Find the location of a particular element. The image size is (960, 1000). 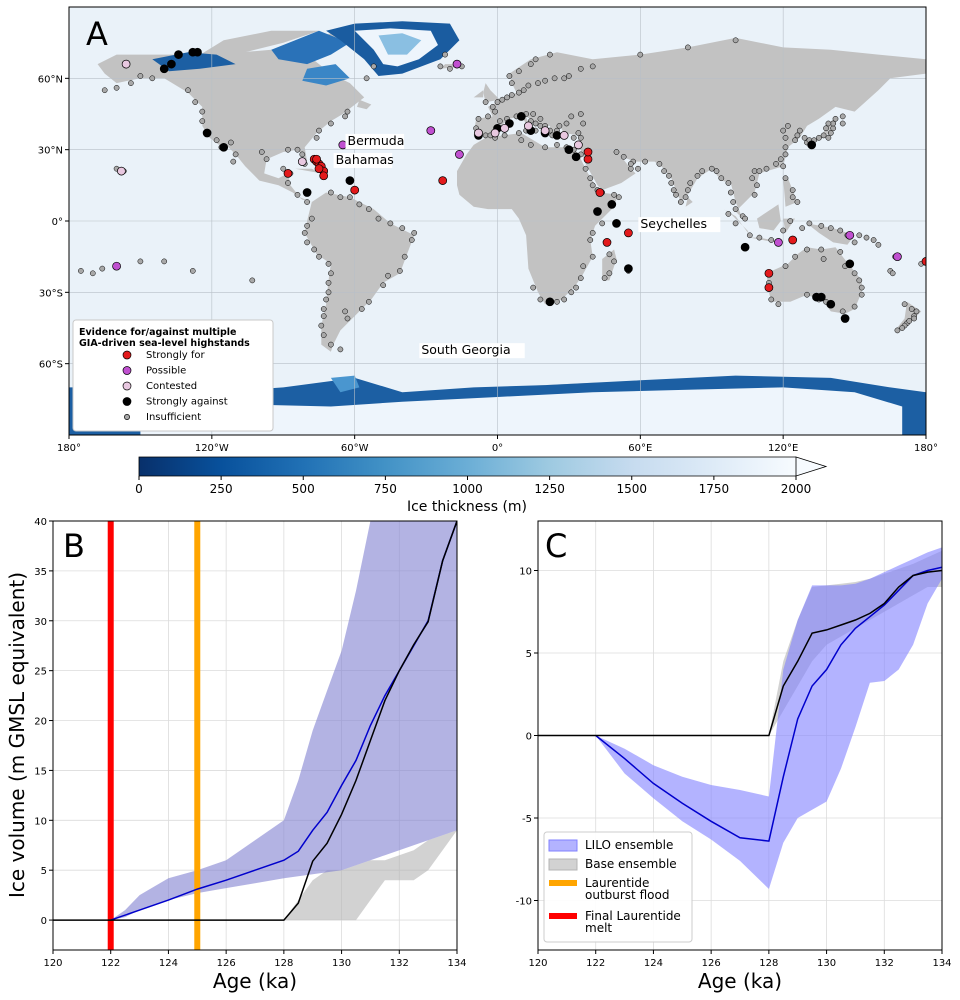

colorbar-extend-arrow is located at coordinates (811, 466).